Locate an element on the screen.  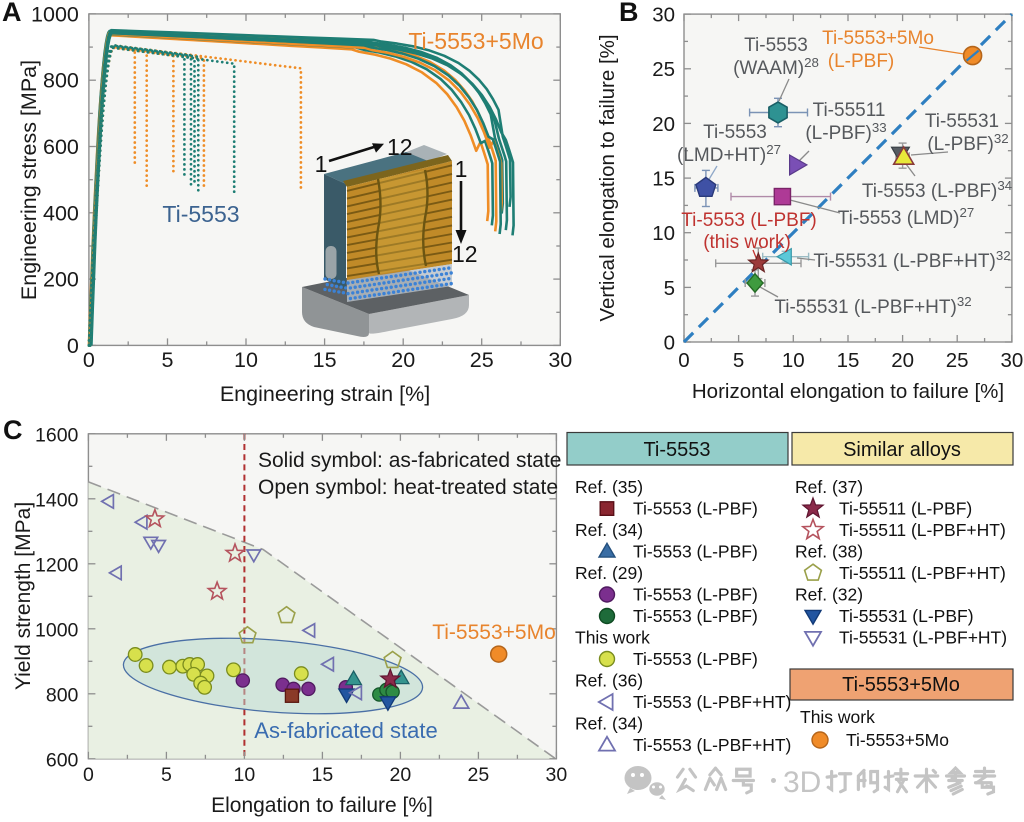
svg-text: Ti-55531 is located at coordinates (962, 121).